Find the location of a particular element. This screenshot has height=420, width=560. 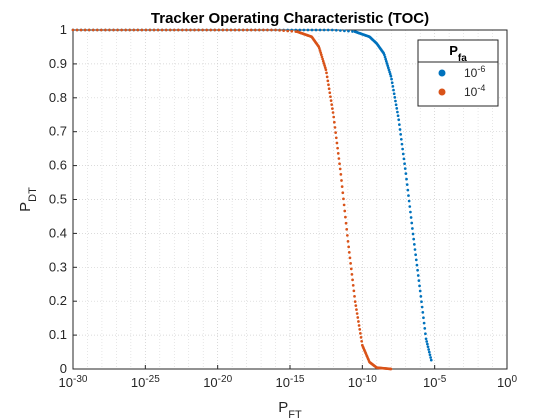

x-tick-label: 10-25 is located at coordinates (145, 382).